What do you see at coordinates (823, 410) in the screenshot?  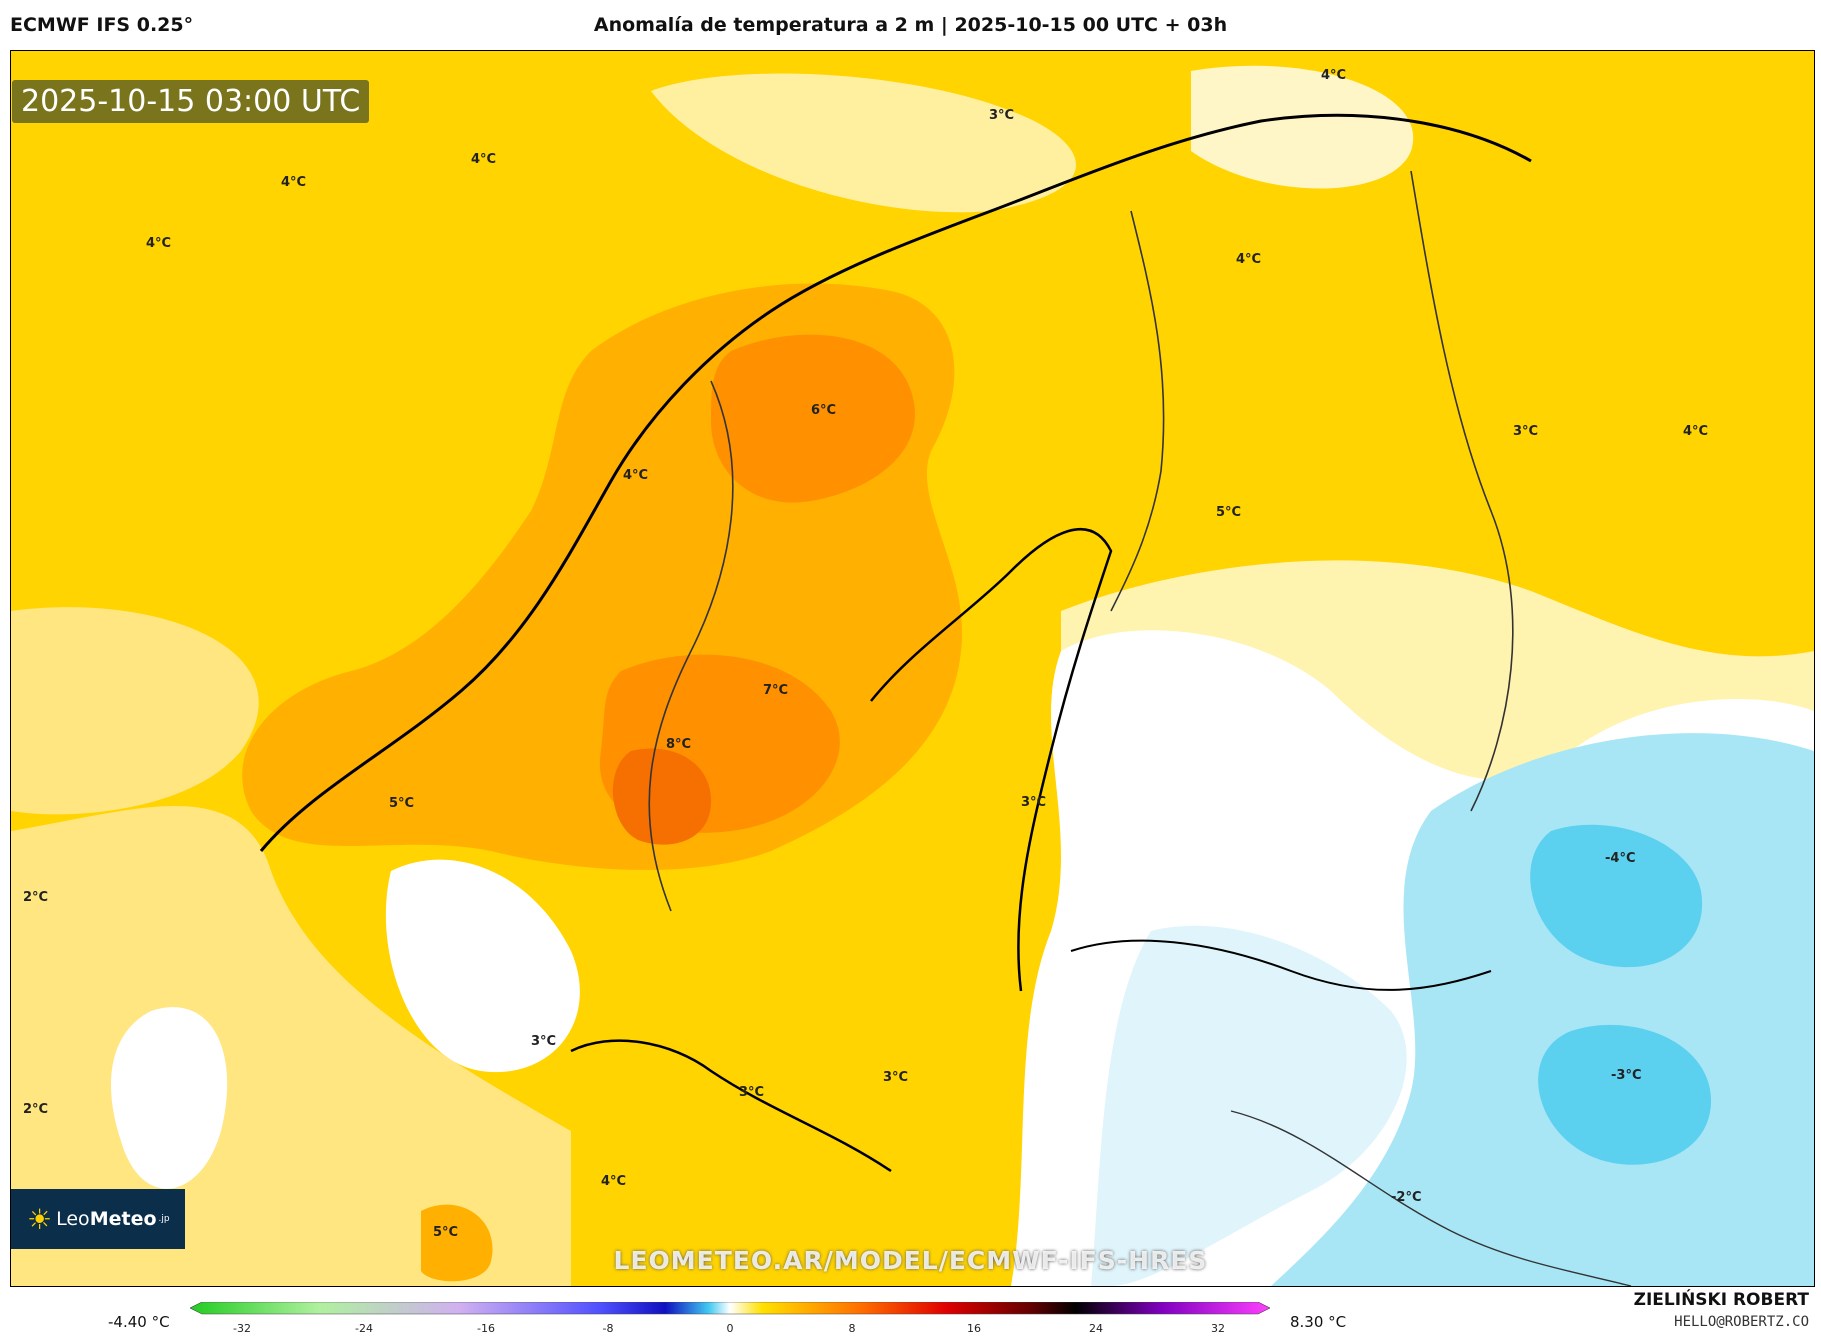 I see `map-label: 6°C` at bounding box center [823, 410].